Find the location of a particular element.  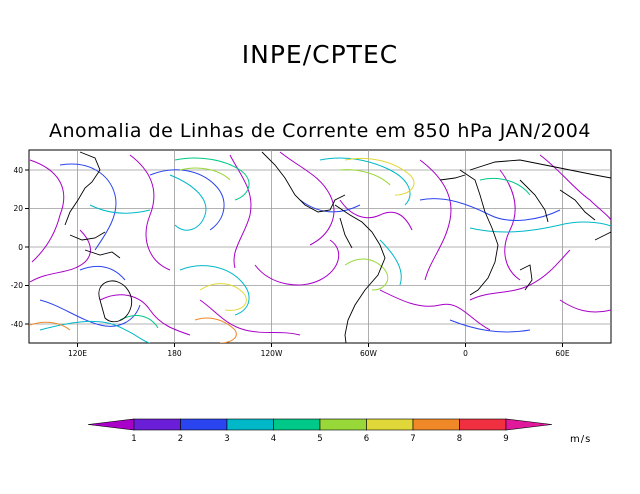

product-title: INPE/CPTEC is located at coordinates (320, 54).